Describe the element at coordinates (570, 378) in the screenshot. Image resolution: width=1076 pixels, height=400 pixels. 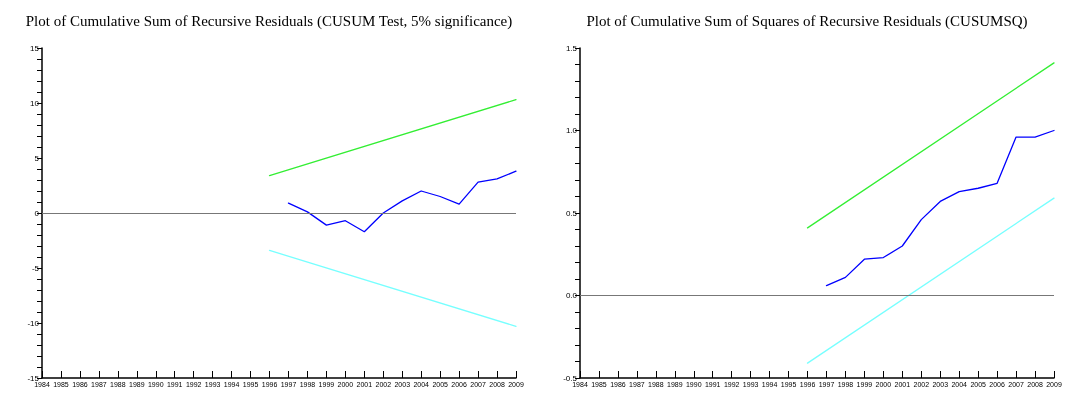
I see `y-tick-label: -0.5` at that location.